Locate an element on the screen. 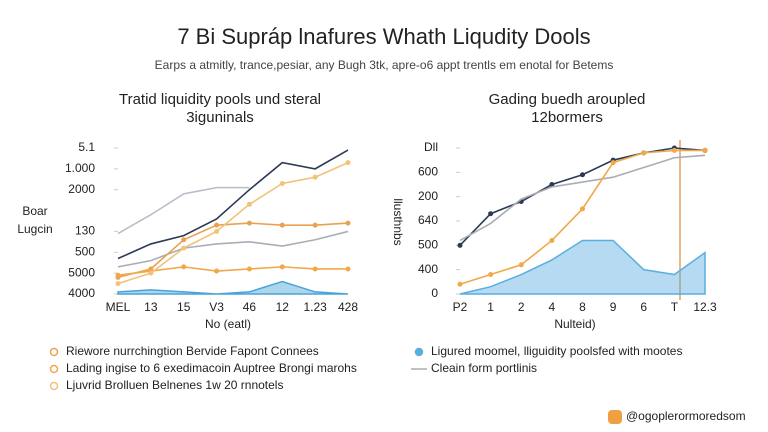 The image size is (768, 432). x-tick-label: 12.3 is located at coordinates (705, 307).